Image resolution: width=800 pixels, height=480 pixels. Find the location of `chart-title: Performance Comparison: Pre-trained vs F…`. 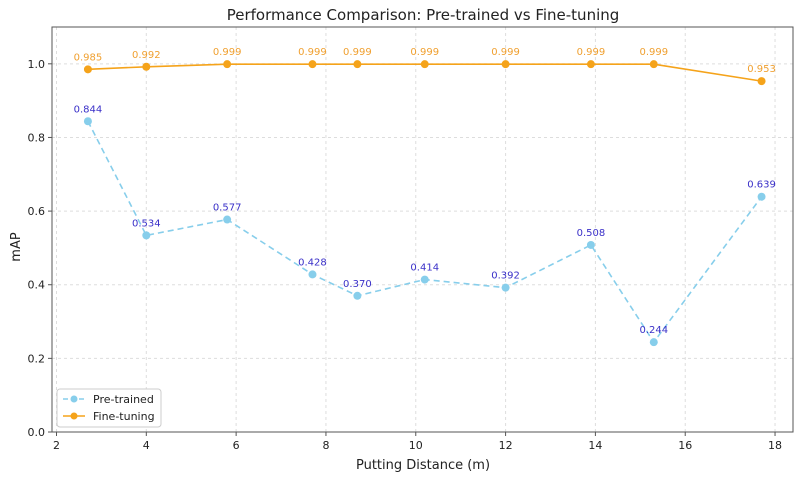

chart-title: Performance Comparison: Pre-trained vs F… is located at coordinates (423, 15).